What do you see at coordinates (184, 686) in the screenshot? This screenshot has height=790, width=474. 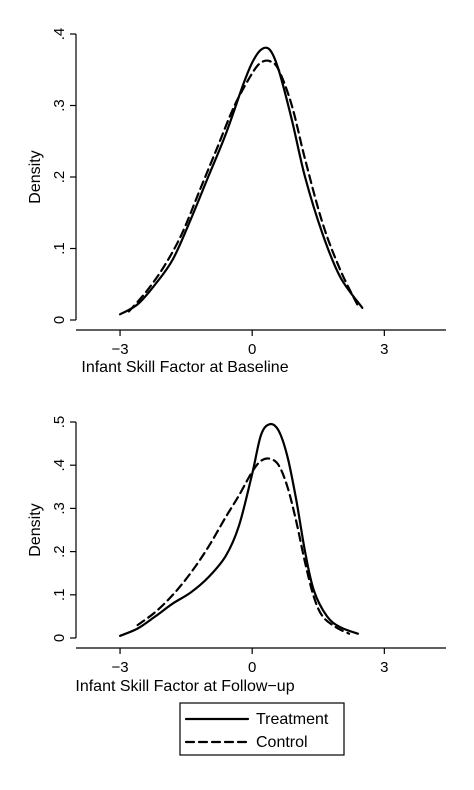 I see `x-axis-title-follow-up: Infant Skill Factor at Follow−up` at bounding box center [184, 686].